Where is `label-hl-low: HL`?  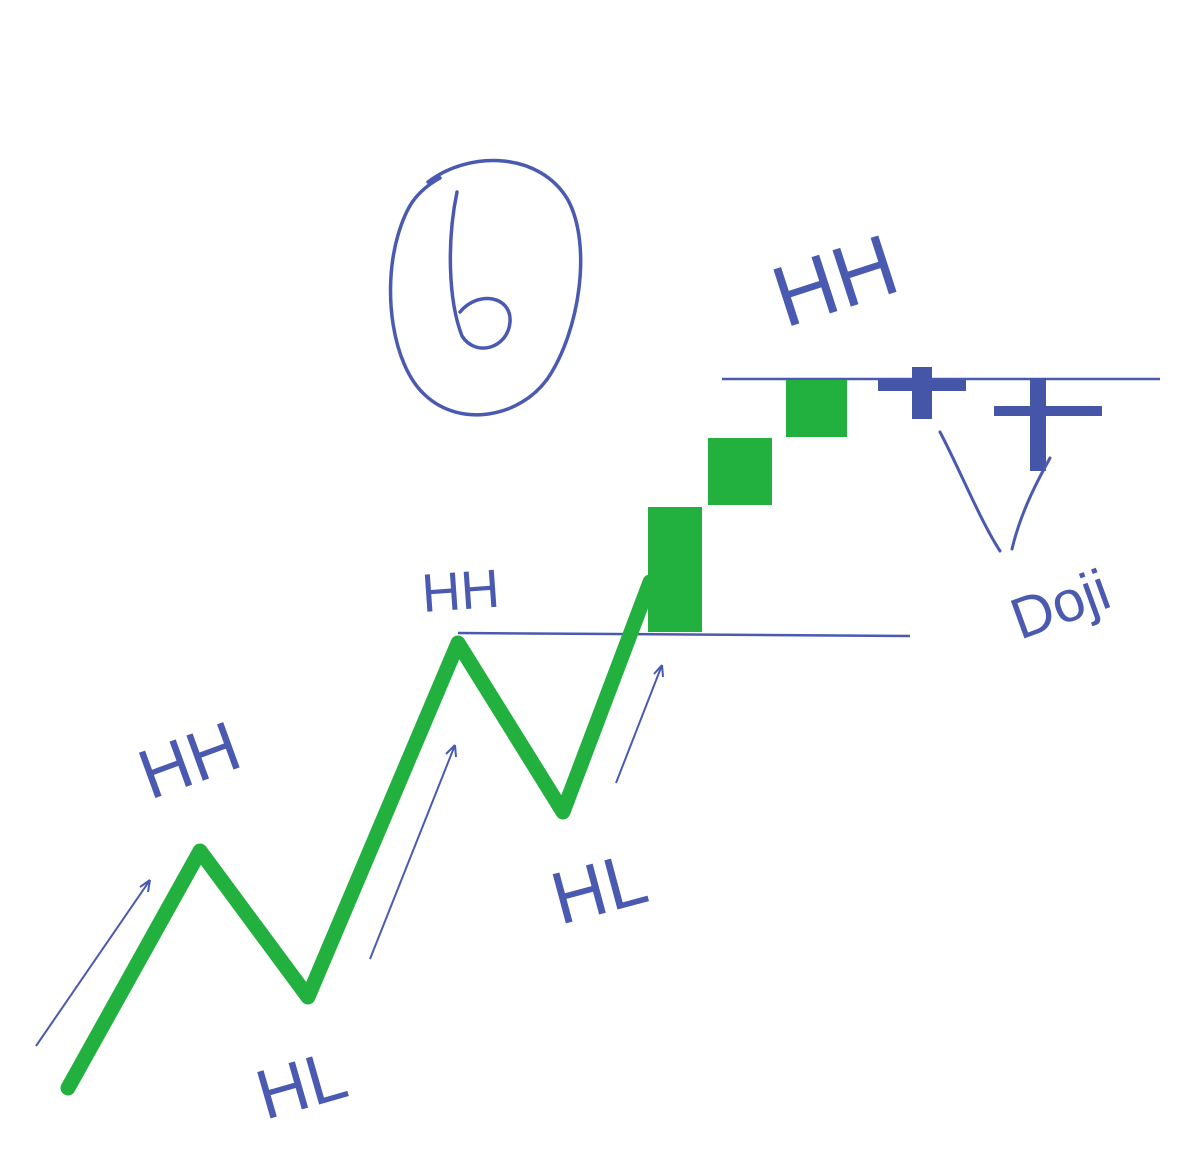 label-hl-low: HL is located at coordinates (302, 1085).